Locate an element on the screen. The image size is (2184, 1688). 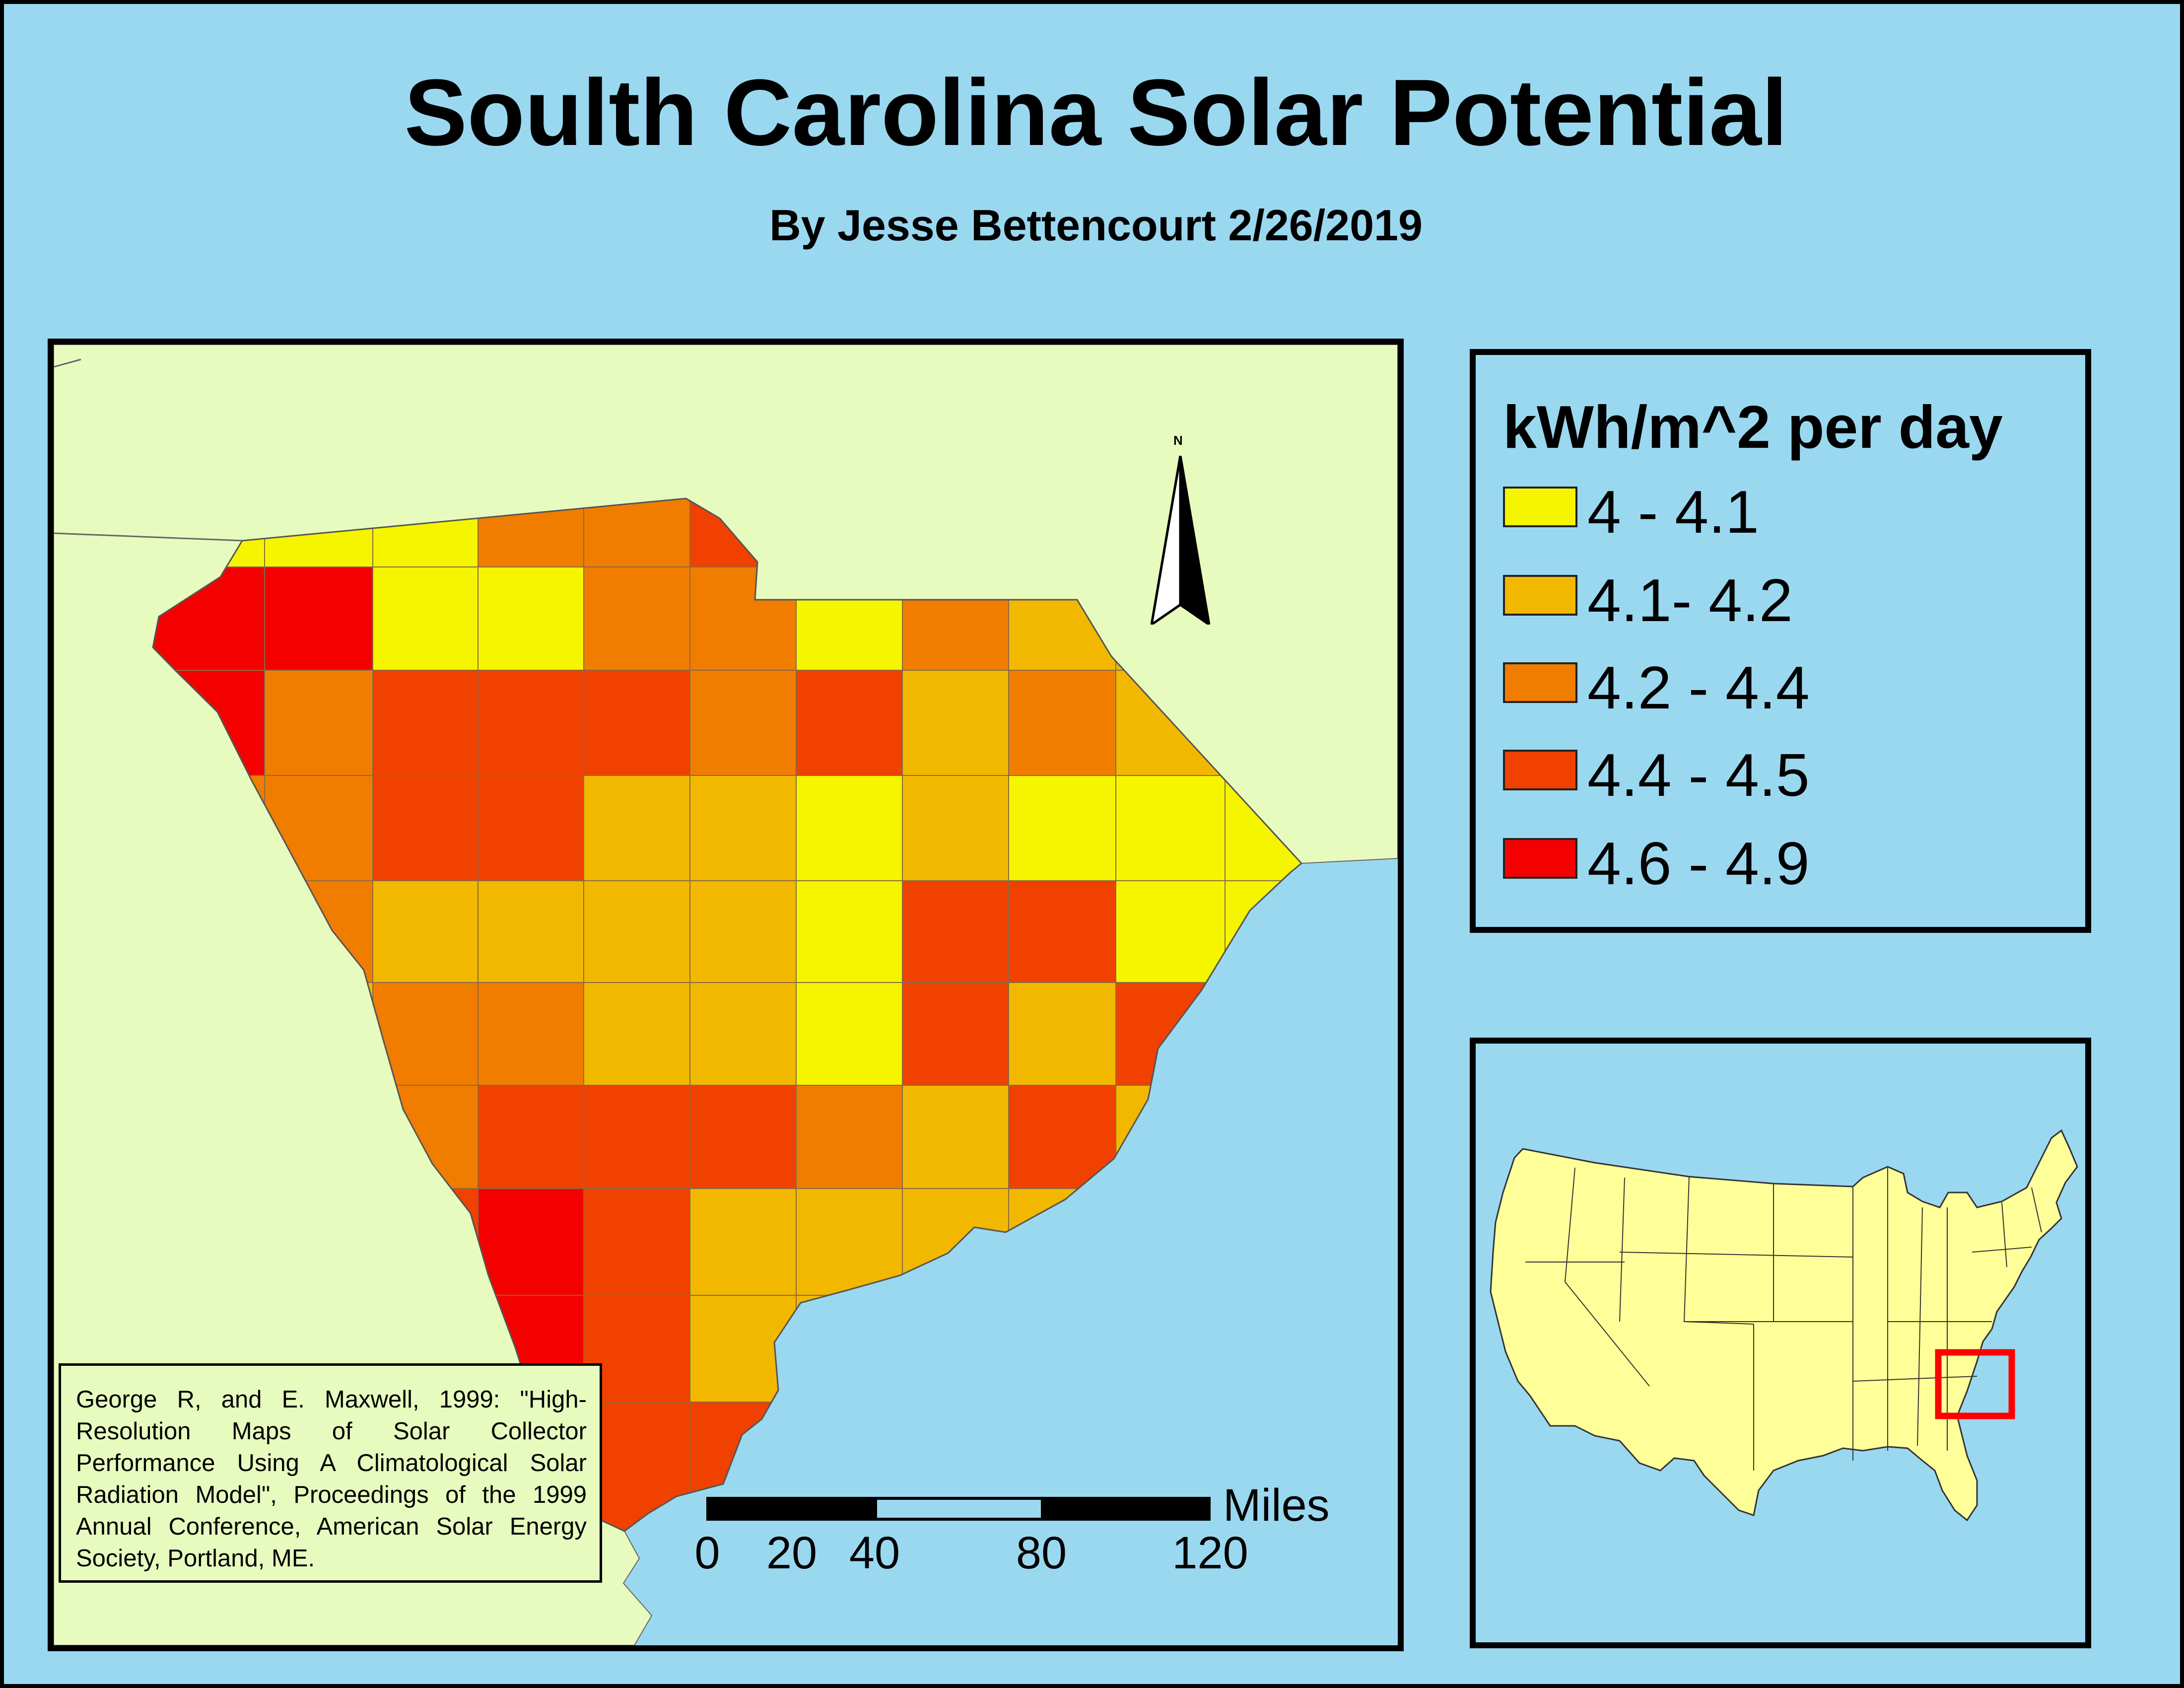
north-arrow-icon is located at coordinates (1180, 540).